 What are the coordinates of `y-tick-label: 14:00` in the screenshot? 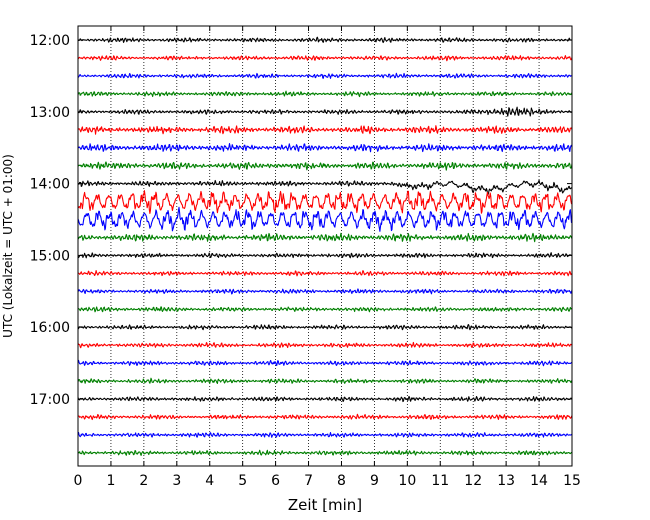 It's located at (50, 185).